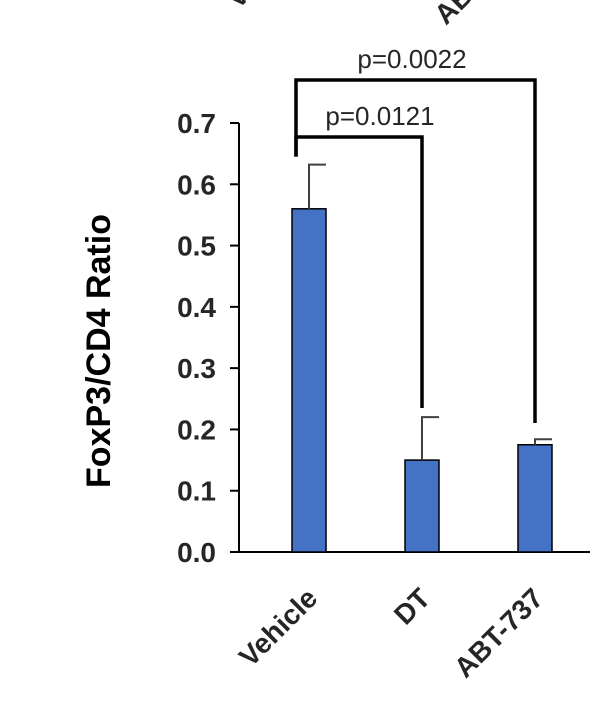  What do you see at coordinates (196, 123) in the screenshot?
I see `y-tick-label: 0.7` at bounding box center [196, 123].